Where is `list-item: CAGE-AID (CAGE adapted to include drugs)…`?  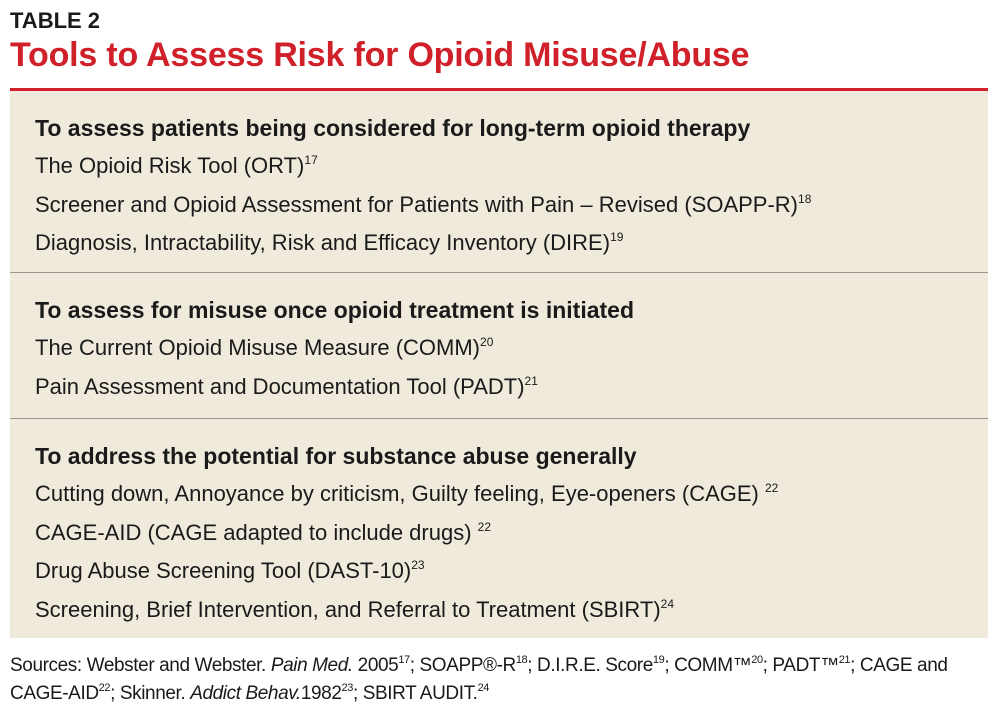 list-item: CAGE-AID (CAGE adapted to include drugs)… is located at coordinates (263, 532).